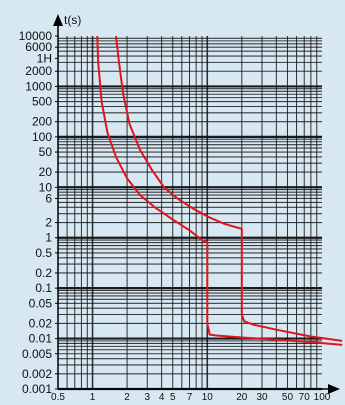 Image resolution: width=345 pixels, height=405 pixels. What do you see at coordinates (162, 396) in the screenshot?
I see `x-tick-label: 4` at bounding box center [162, 396].